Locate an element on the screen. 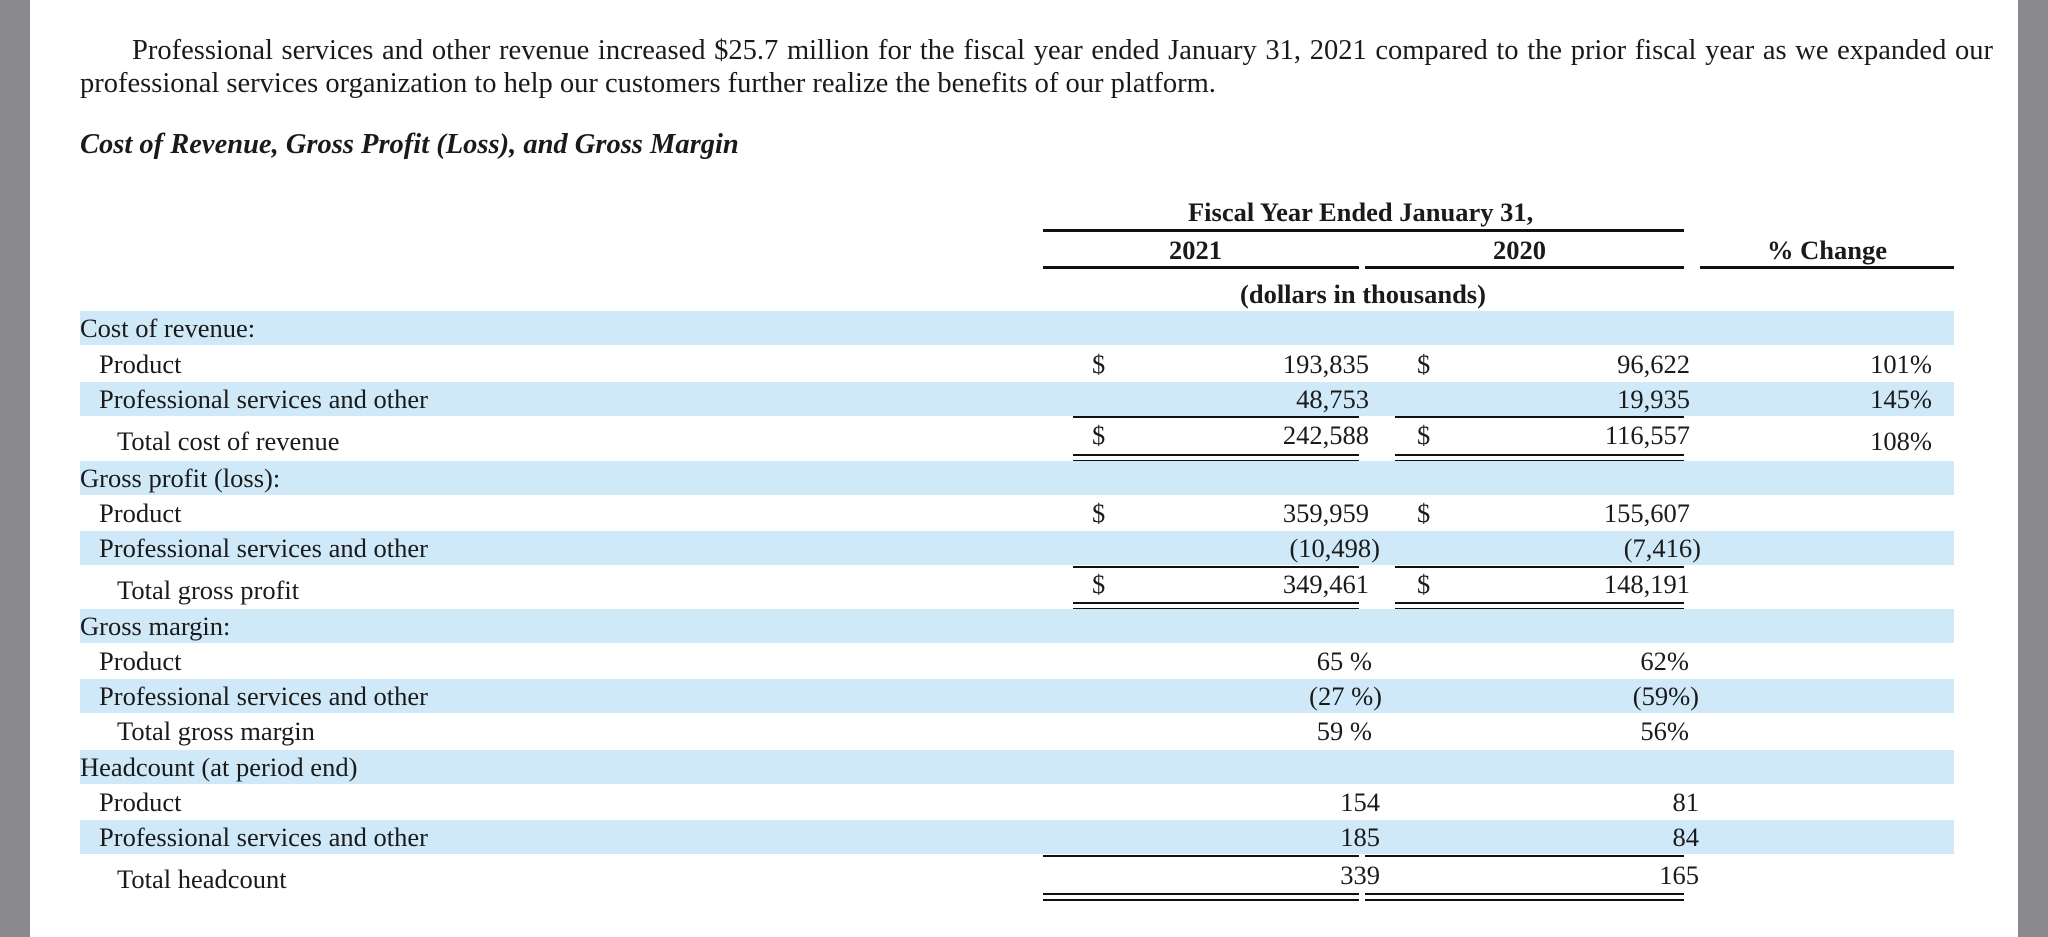  value-2021: 339 is located at coordinates (1360, 875).